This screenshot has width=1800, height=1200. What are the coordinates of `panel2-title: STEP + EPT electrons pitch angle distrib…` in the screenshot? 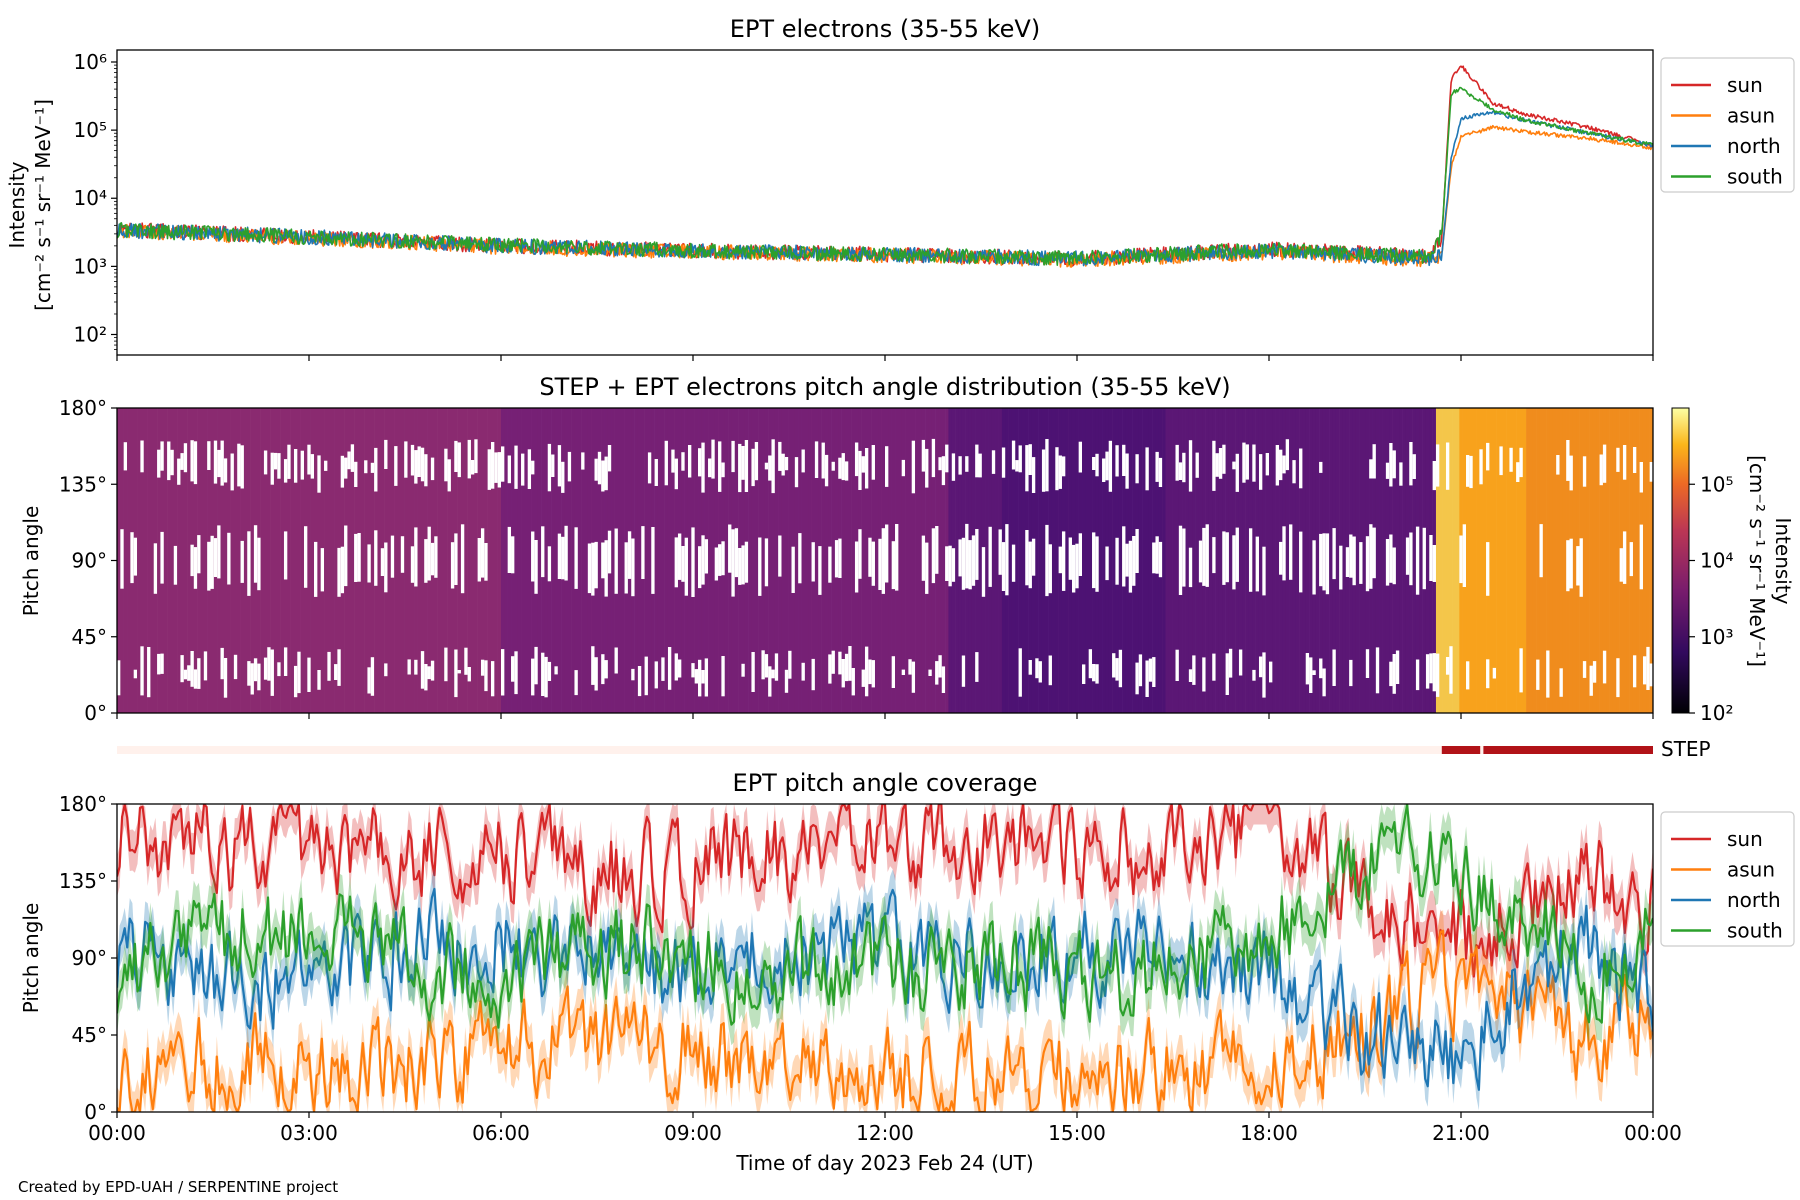 It's located at (884, 387).